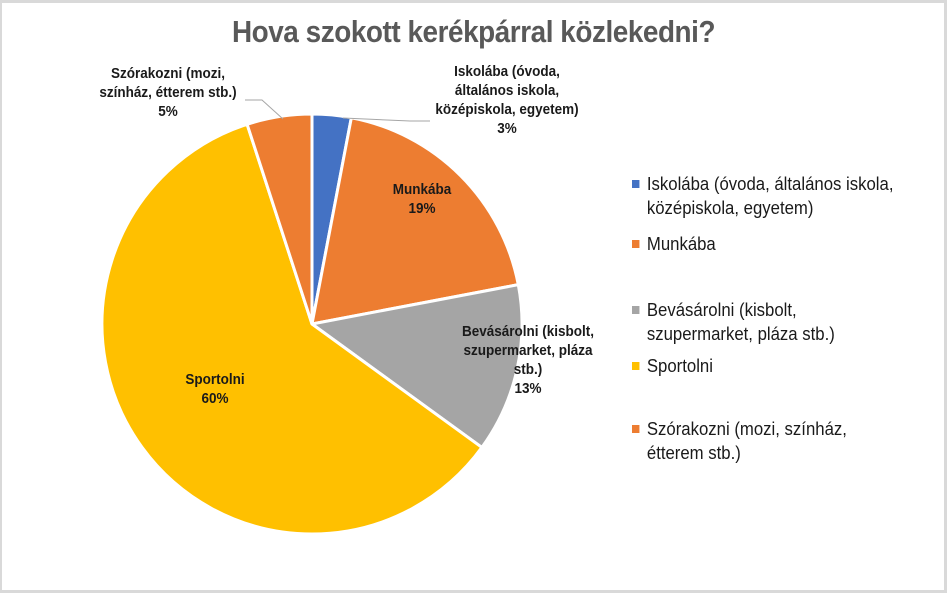 This screenshot has height=593, width=947. Describe the element at coordinates (417, 366) in the screenshot. I see `pie-slice-bevasarolni` at that location.